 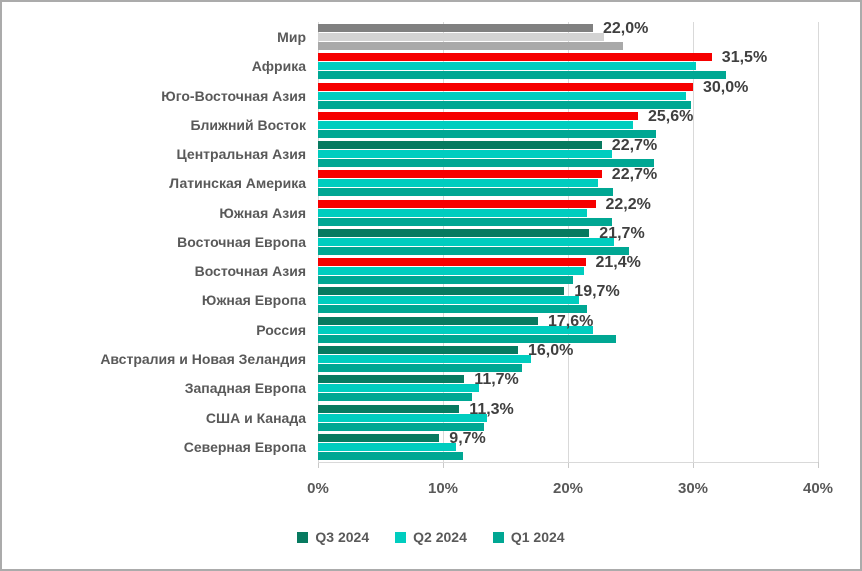 I want to click on legend-item-q3: Q3 2024, so click(x=333, y=537).